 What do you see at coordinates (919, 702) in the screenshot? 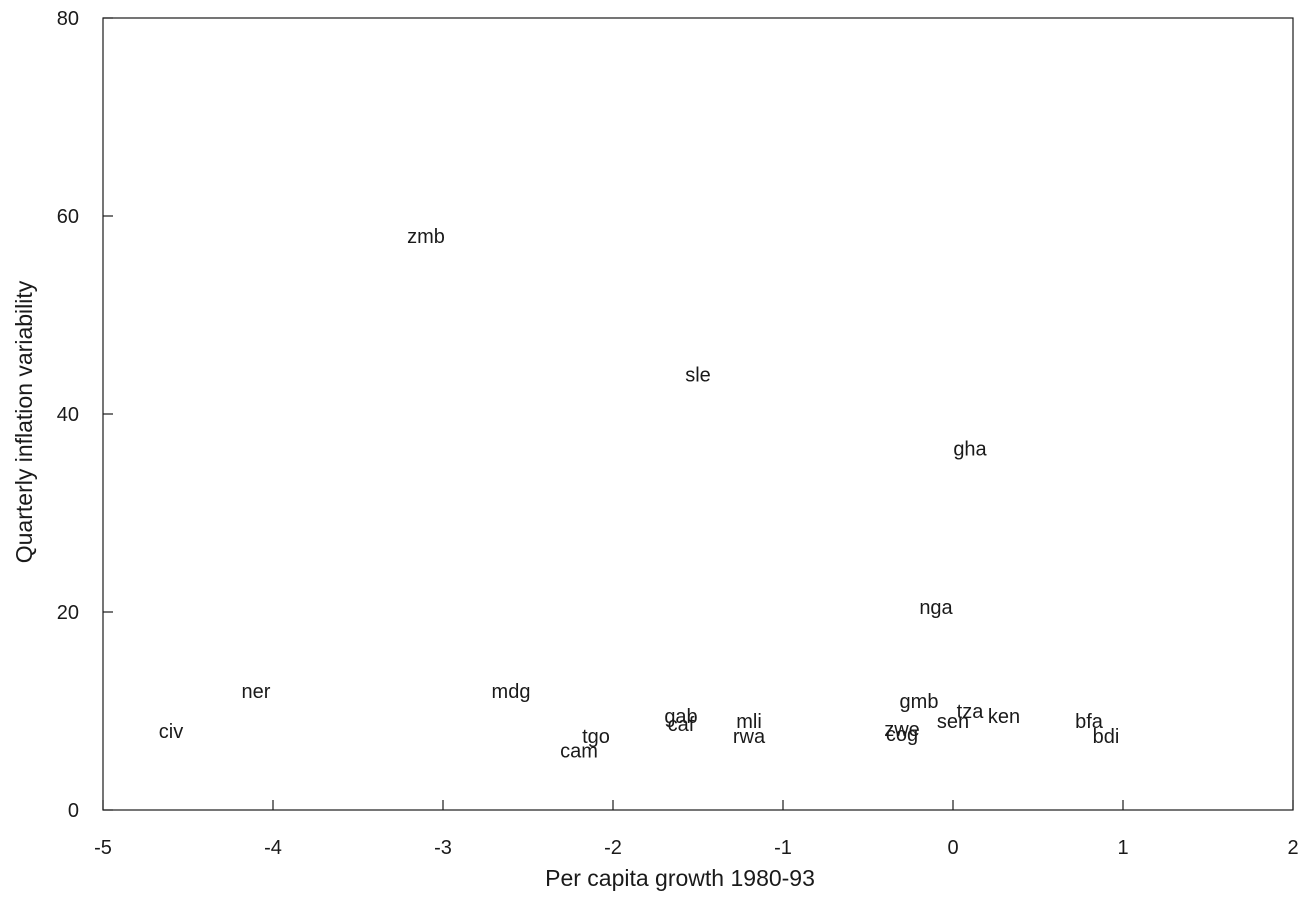
I see `data-point-label: gmb` at bounding box center [919, 702].